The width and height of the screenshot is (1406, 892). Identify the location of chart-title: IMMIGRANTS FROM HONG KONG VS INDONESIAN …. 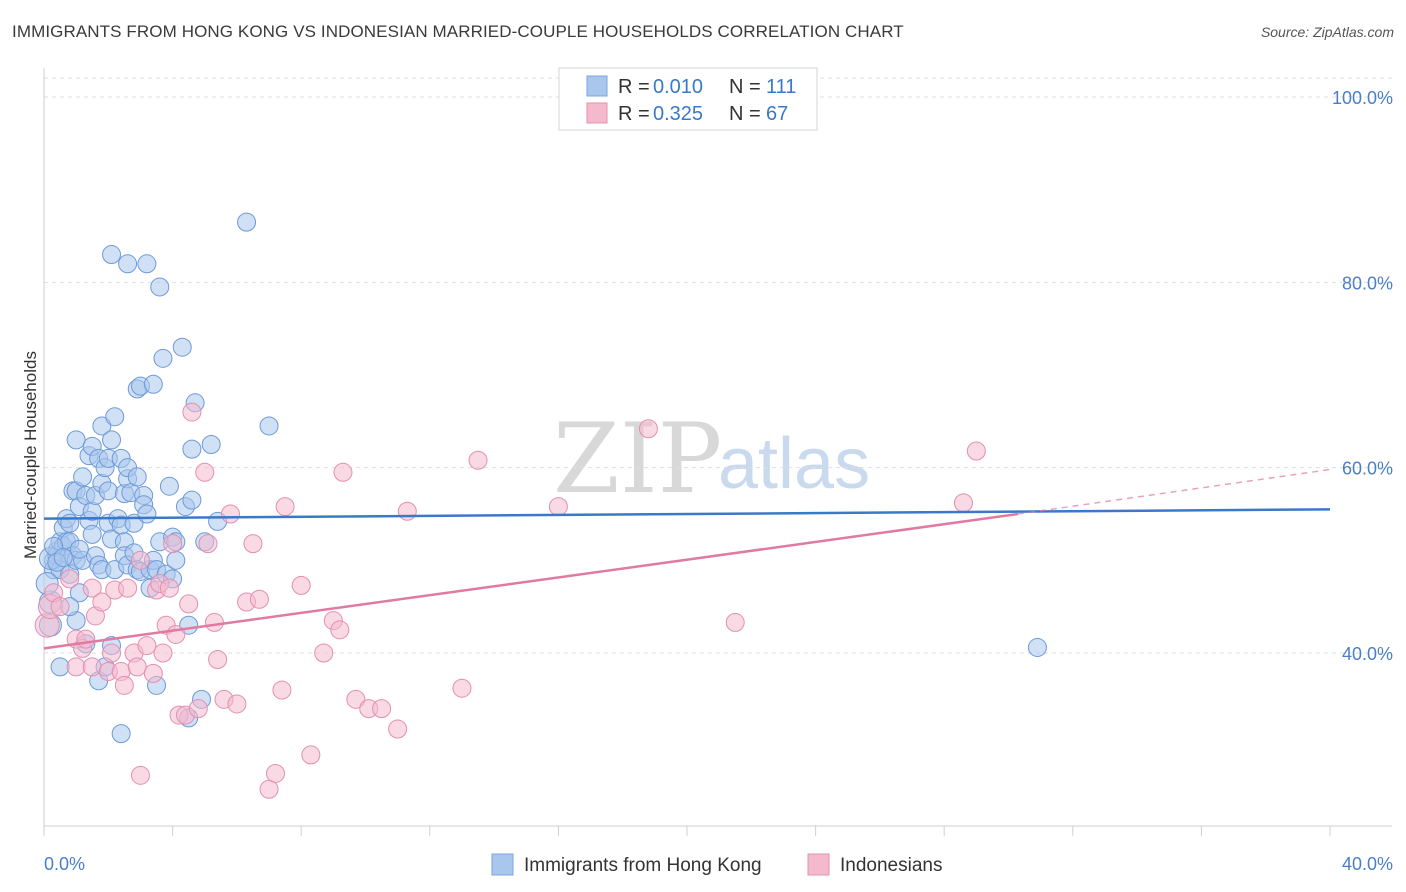
(458, 31).